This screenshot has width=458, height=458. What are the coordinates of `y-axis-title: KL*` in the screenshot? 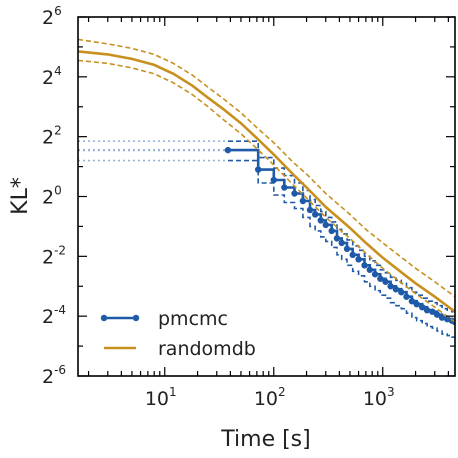 It's located at (20, 196).